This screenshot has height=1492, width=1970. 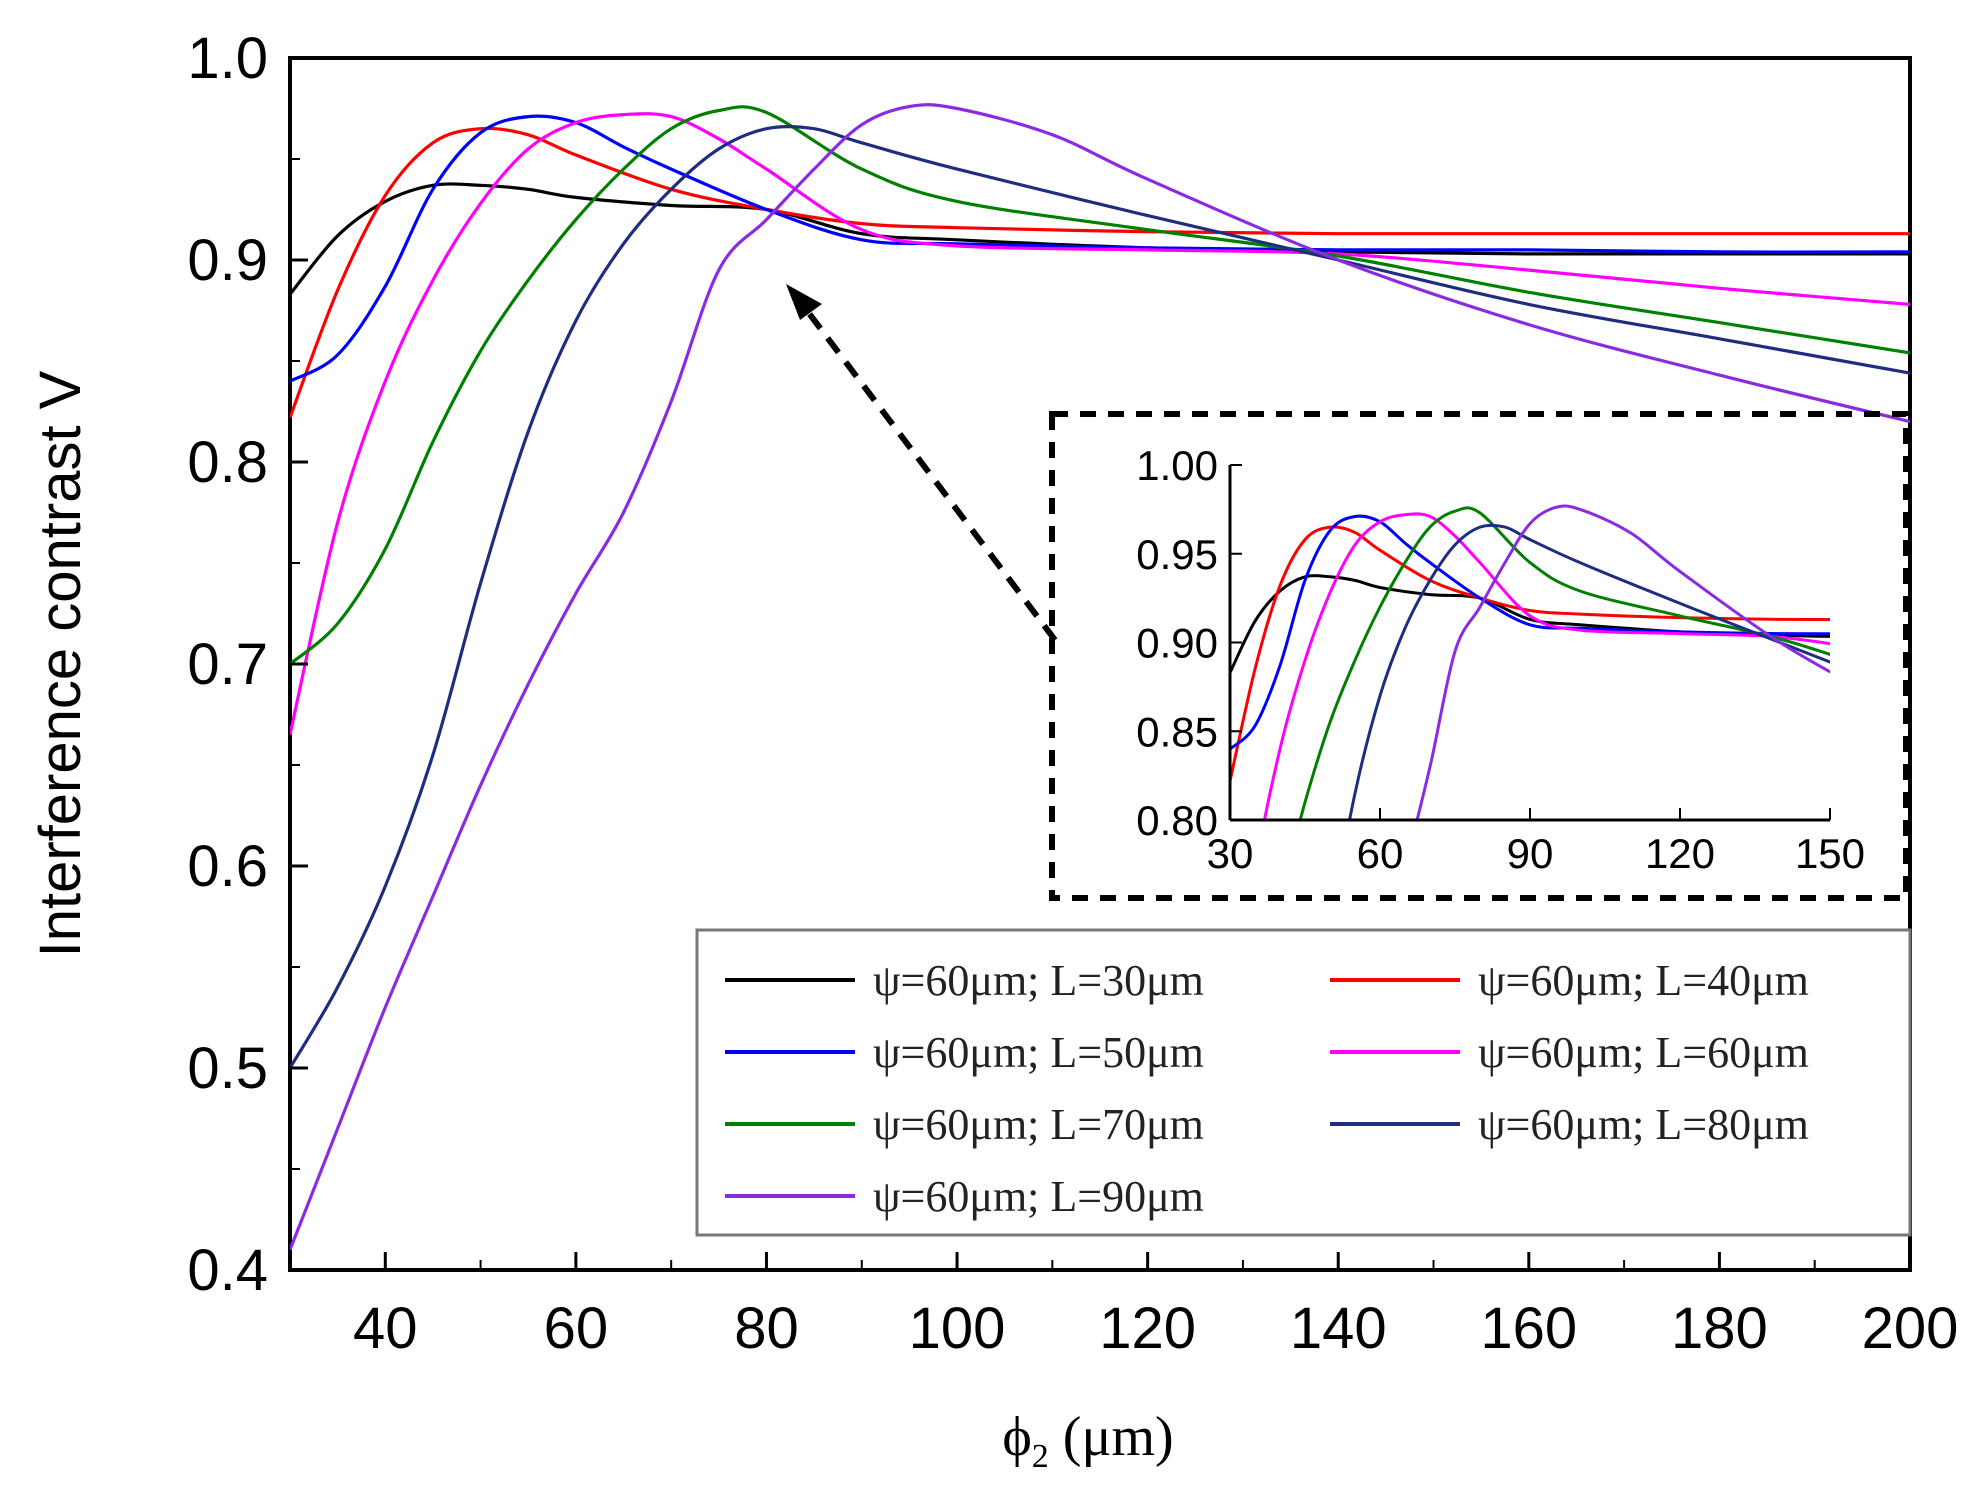 What do you see at coordinates (1038, 1196) in the screenshot?
I see `legend-label-7: ψ=60μm; L=90μm` at bounding box center [1038, 1196].